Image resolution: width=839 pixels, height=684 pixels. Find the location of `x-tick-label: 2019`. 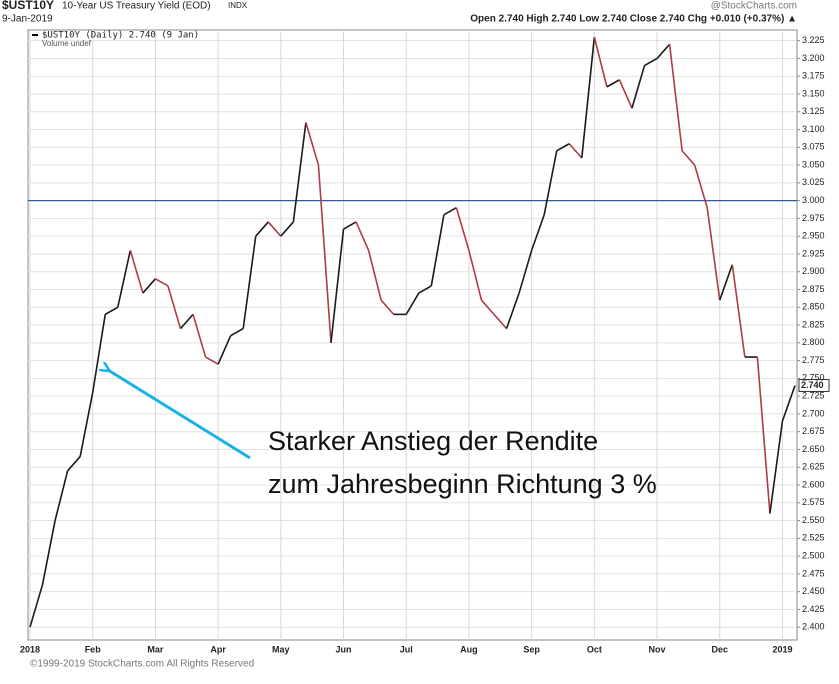

x-tick-label: 2019 is located at coordinates (782, 649).